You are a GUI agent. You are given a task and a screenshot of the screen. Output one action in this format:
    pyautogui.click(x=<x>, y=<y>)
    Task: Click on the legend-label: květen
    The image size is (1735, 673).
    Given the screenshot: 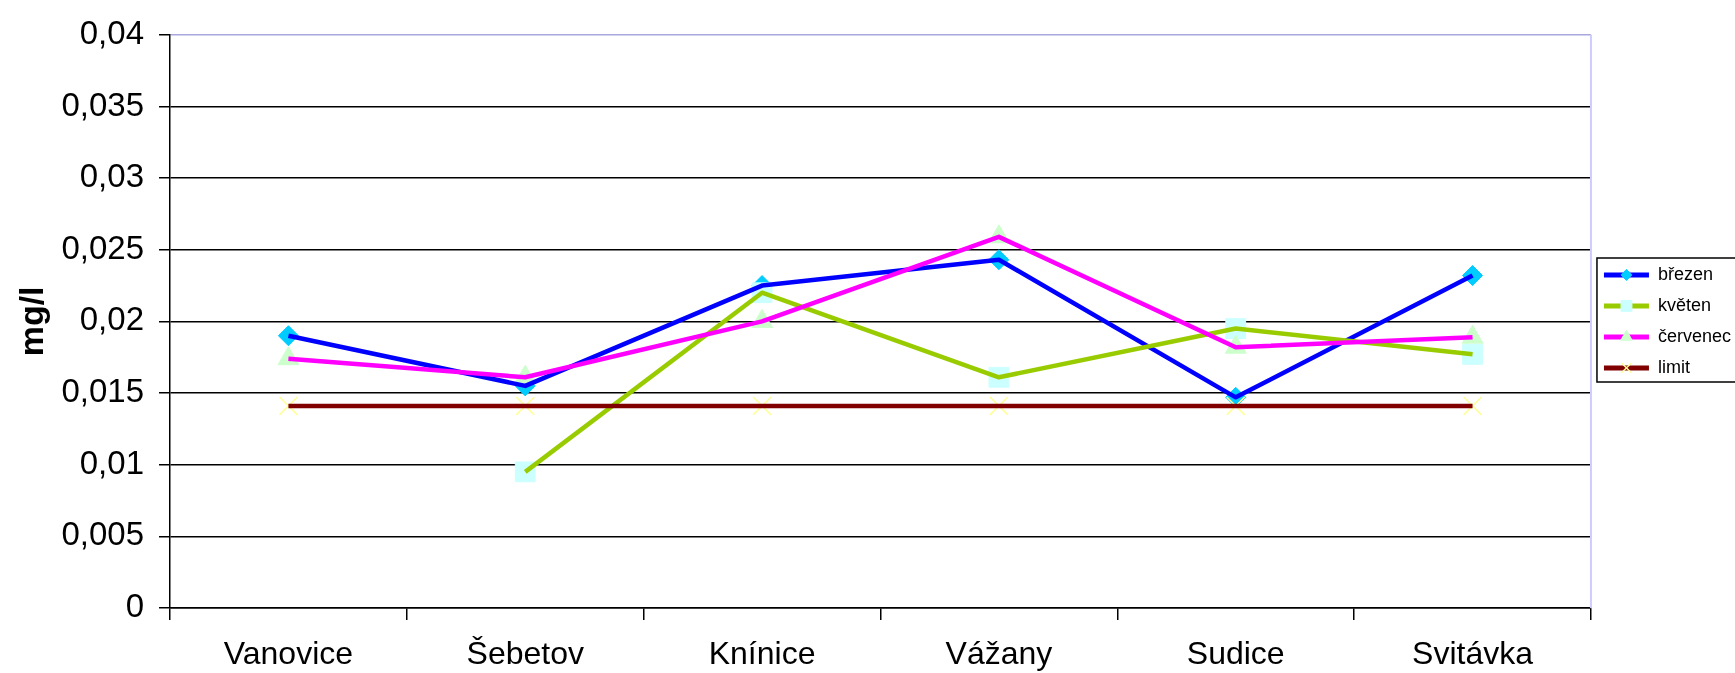 What is the action you would take?
    pyautogui.click(x=1684, y=304)
    